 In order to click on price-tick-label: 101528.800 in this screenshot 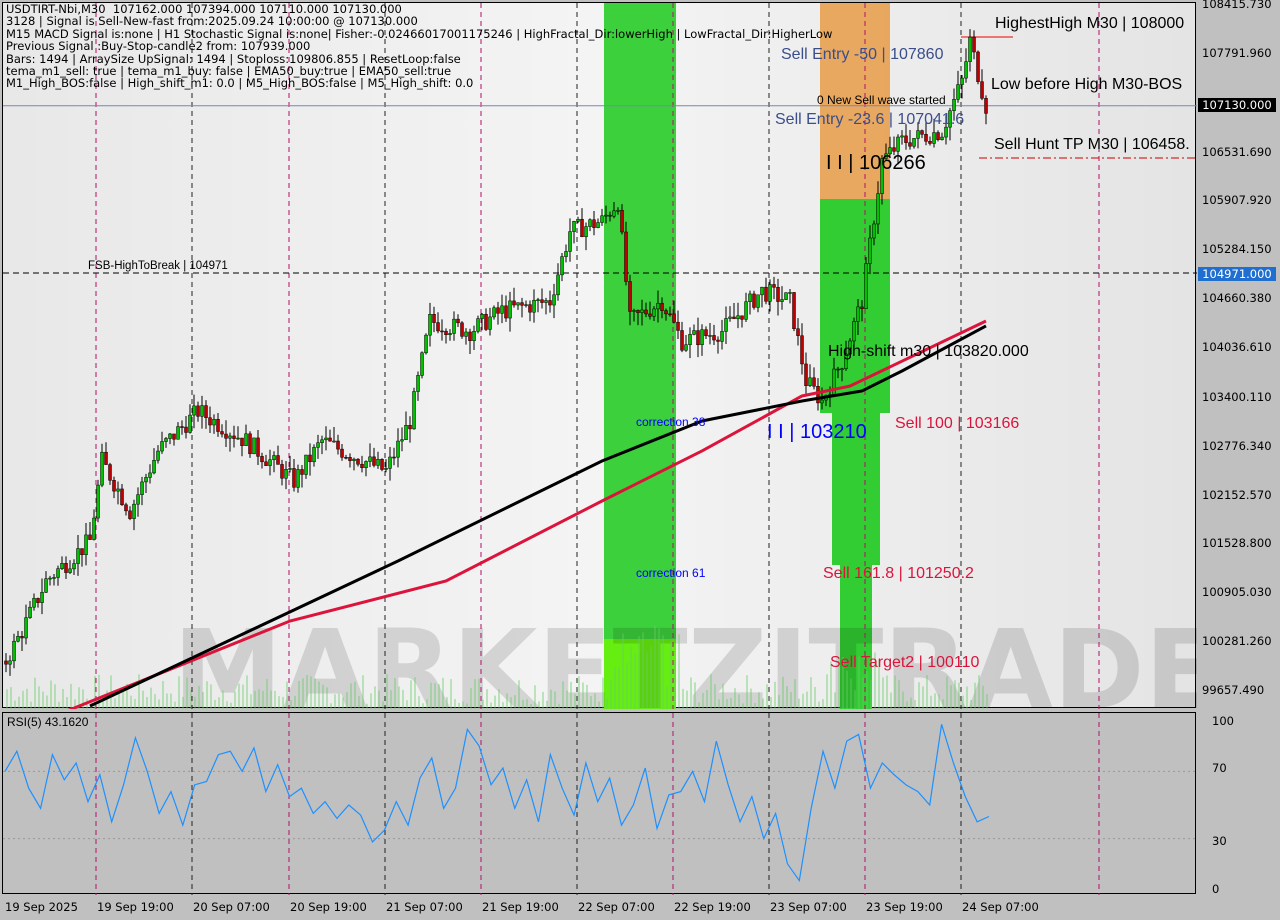, I will do `click(1237, 543)`.